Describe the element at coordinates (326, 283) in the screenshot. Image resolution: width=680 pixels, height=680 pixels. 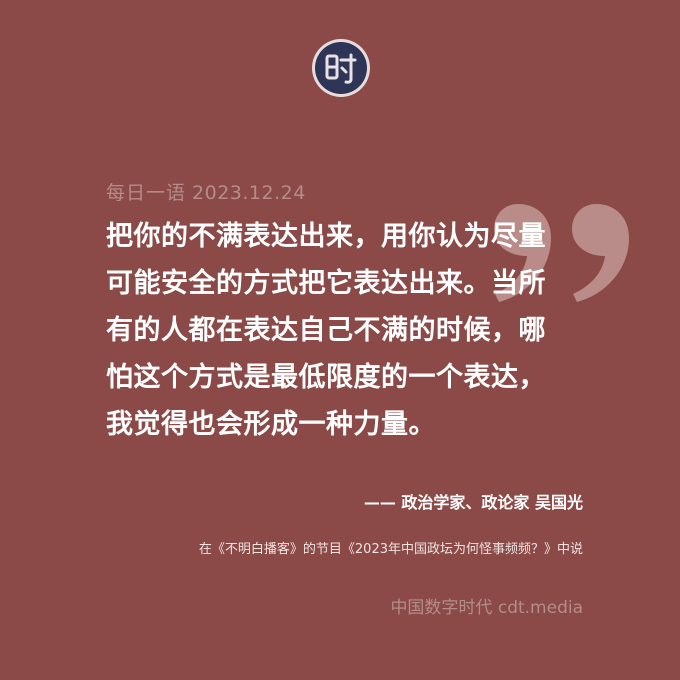
I see `quote-line: 可能安全的方式把它表达出来。当所` at that location.